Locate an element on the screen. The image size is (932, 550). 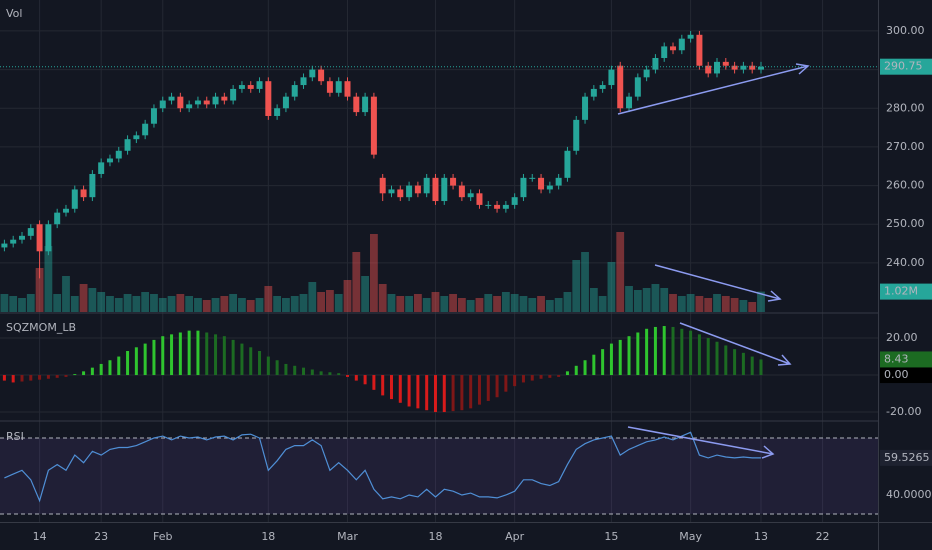
y-tick-label: 270.00 is located at coordinates (905, 146).